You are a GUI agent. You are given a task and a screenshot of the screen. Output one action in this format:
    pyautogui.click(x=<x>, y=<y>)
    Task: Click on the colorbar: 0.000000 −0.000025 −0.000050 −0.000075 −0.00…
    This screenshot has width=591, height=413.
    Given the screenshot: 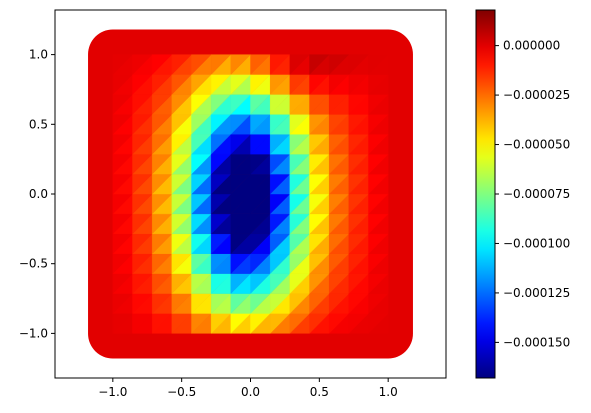 What is the action you would take?
    pyautogui.click(x=522, y=194)
    